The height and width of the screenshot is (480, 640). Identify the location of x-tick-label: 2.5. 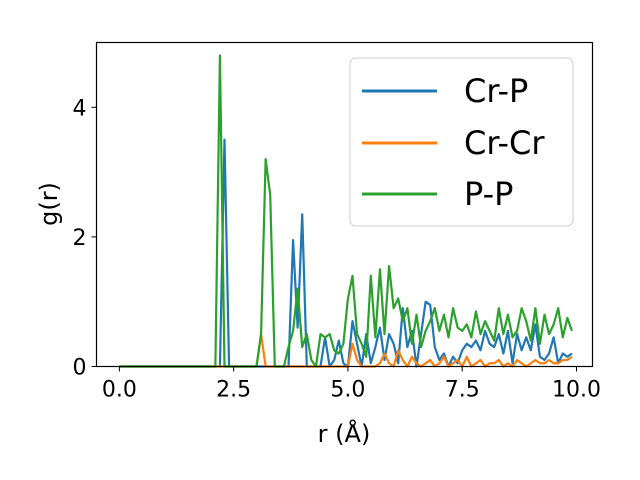
(233, 390).